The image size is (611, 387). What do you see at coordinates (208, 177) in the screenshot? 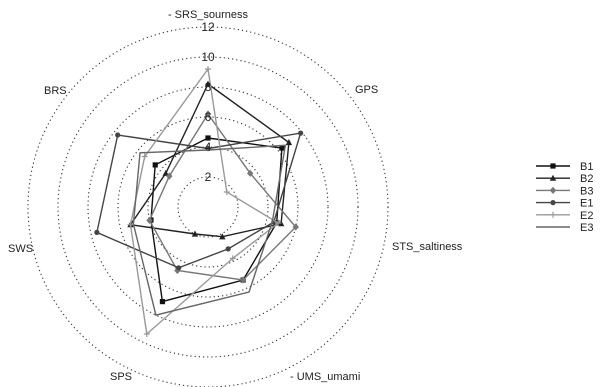
I see `tick-label-2: 2` at bounding box center [208, 177].